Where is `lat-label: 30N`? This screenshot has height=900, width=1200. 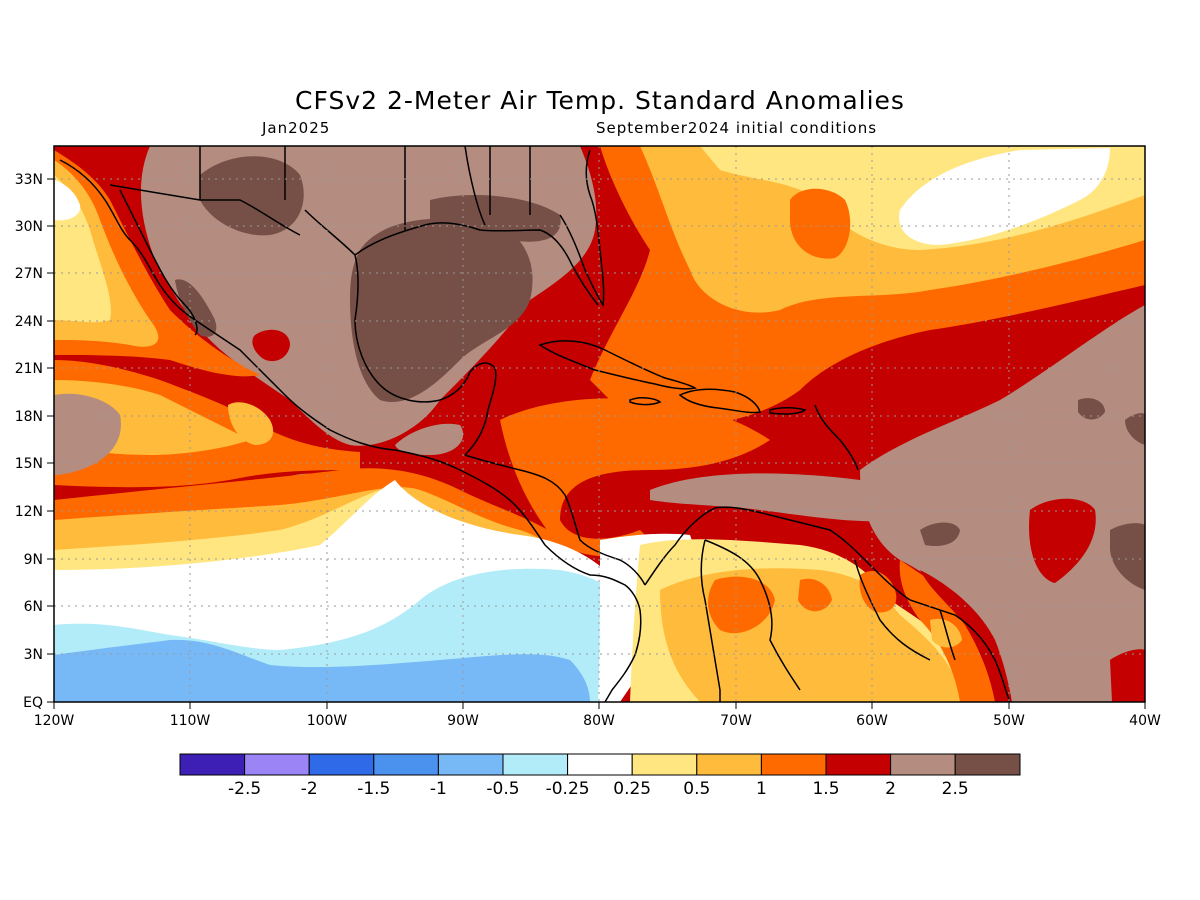 lat-label: 30N is located at coordinates (29, 227).